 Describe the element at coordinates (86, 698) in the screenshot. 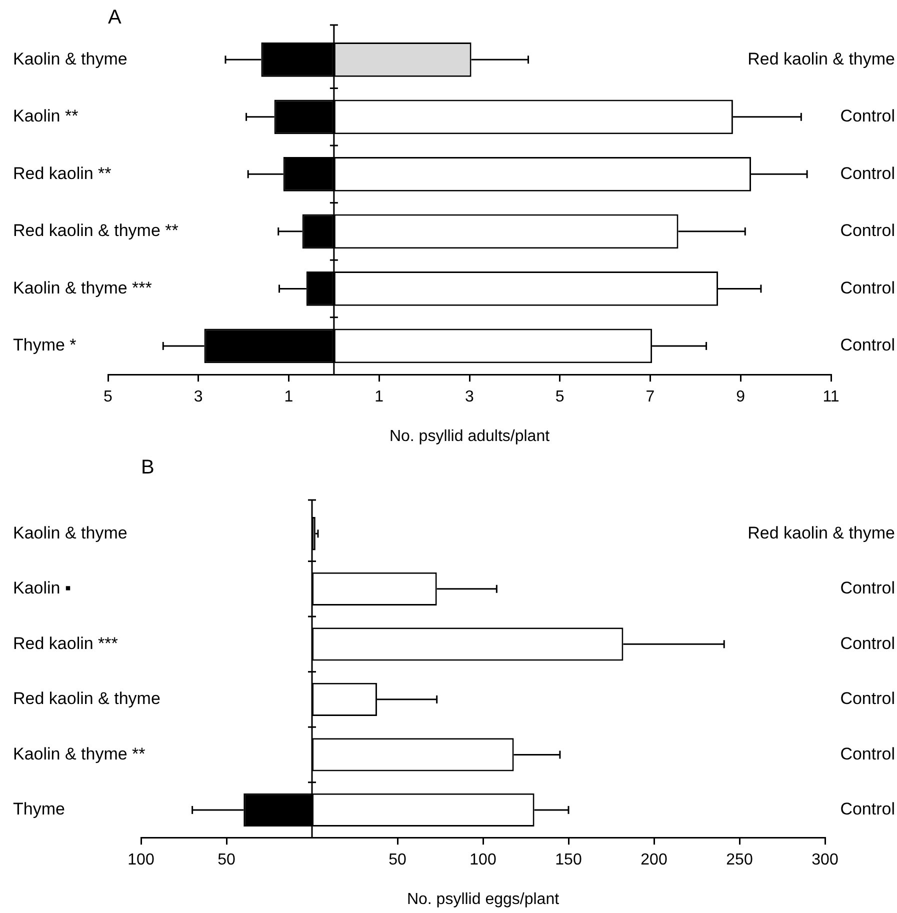

I see `y-tick-label: Red kaolin & thyme` at that location.